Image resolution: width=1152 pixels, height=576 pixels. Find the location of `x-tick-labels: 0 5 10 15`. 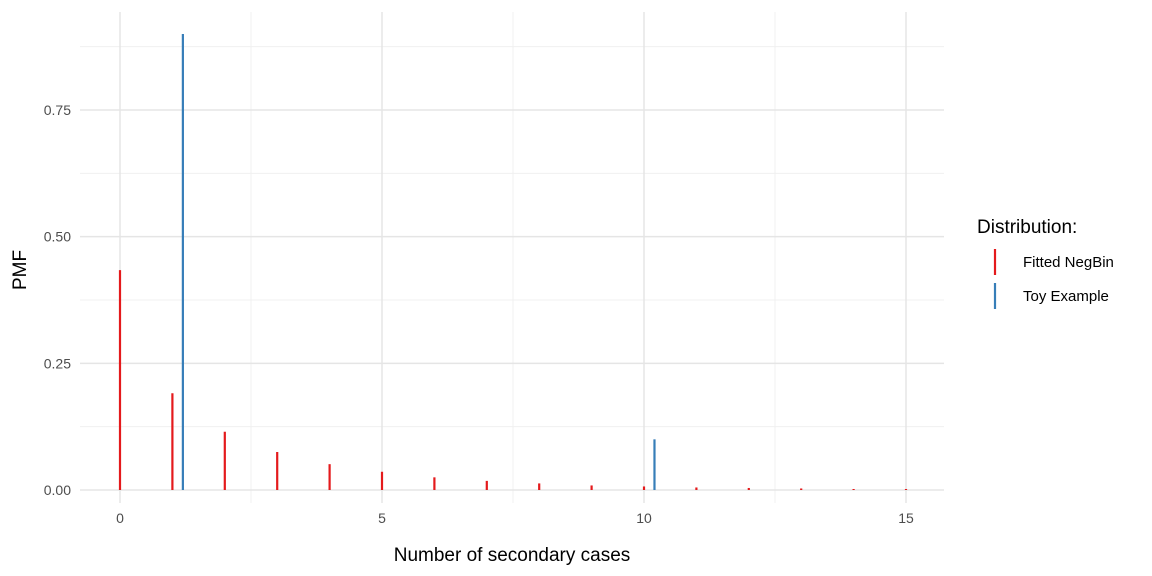

x-tick-labels: 0 5 10 15 is located at coordinates (515, 518).